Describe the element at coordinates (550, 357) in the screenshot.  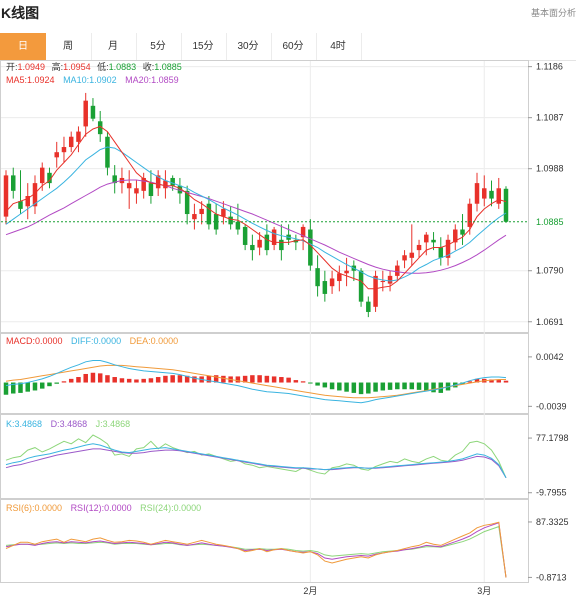
I see `macd-tick-label: 0.0042` at that location.